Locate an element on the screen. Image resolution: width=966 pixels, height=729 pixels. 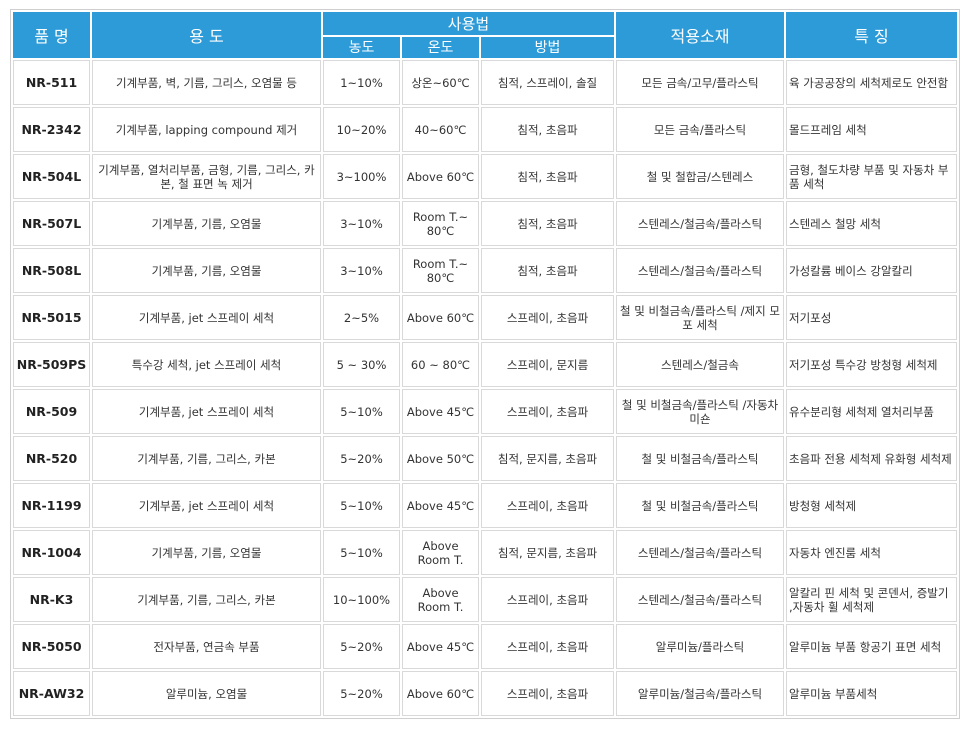
cell-feature: 저기포성 is located at coordinates (871, 317).